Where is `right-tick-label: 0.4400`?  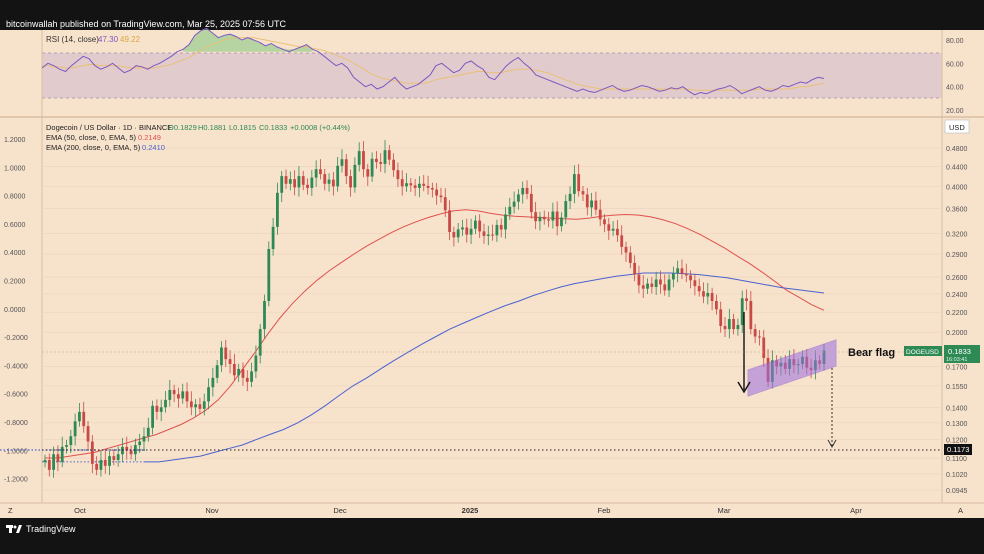 right-tick-label: 0.4400 is located at coordinates (957, 167).